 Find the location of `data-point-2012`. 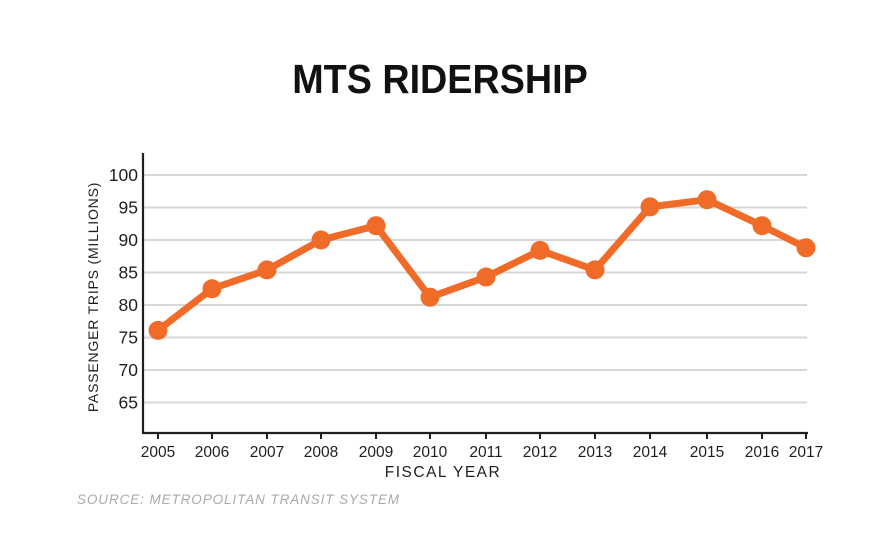

data-point-2012 is located at coordinates (540, 250).